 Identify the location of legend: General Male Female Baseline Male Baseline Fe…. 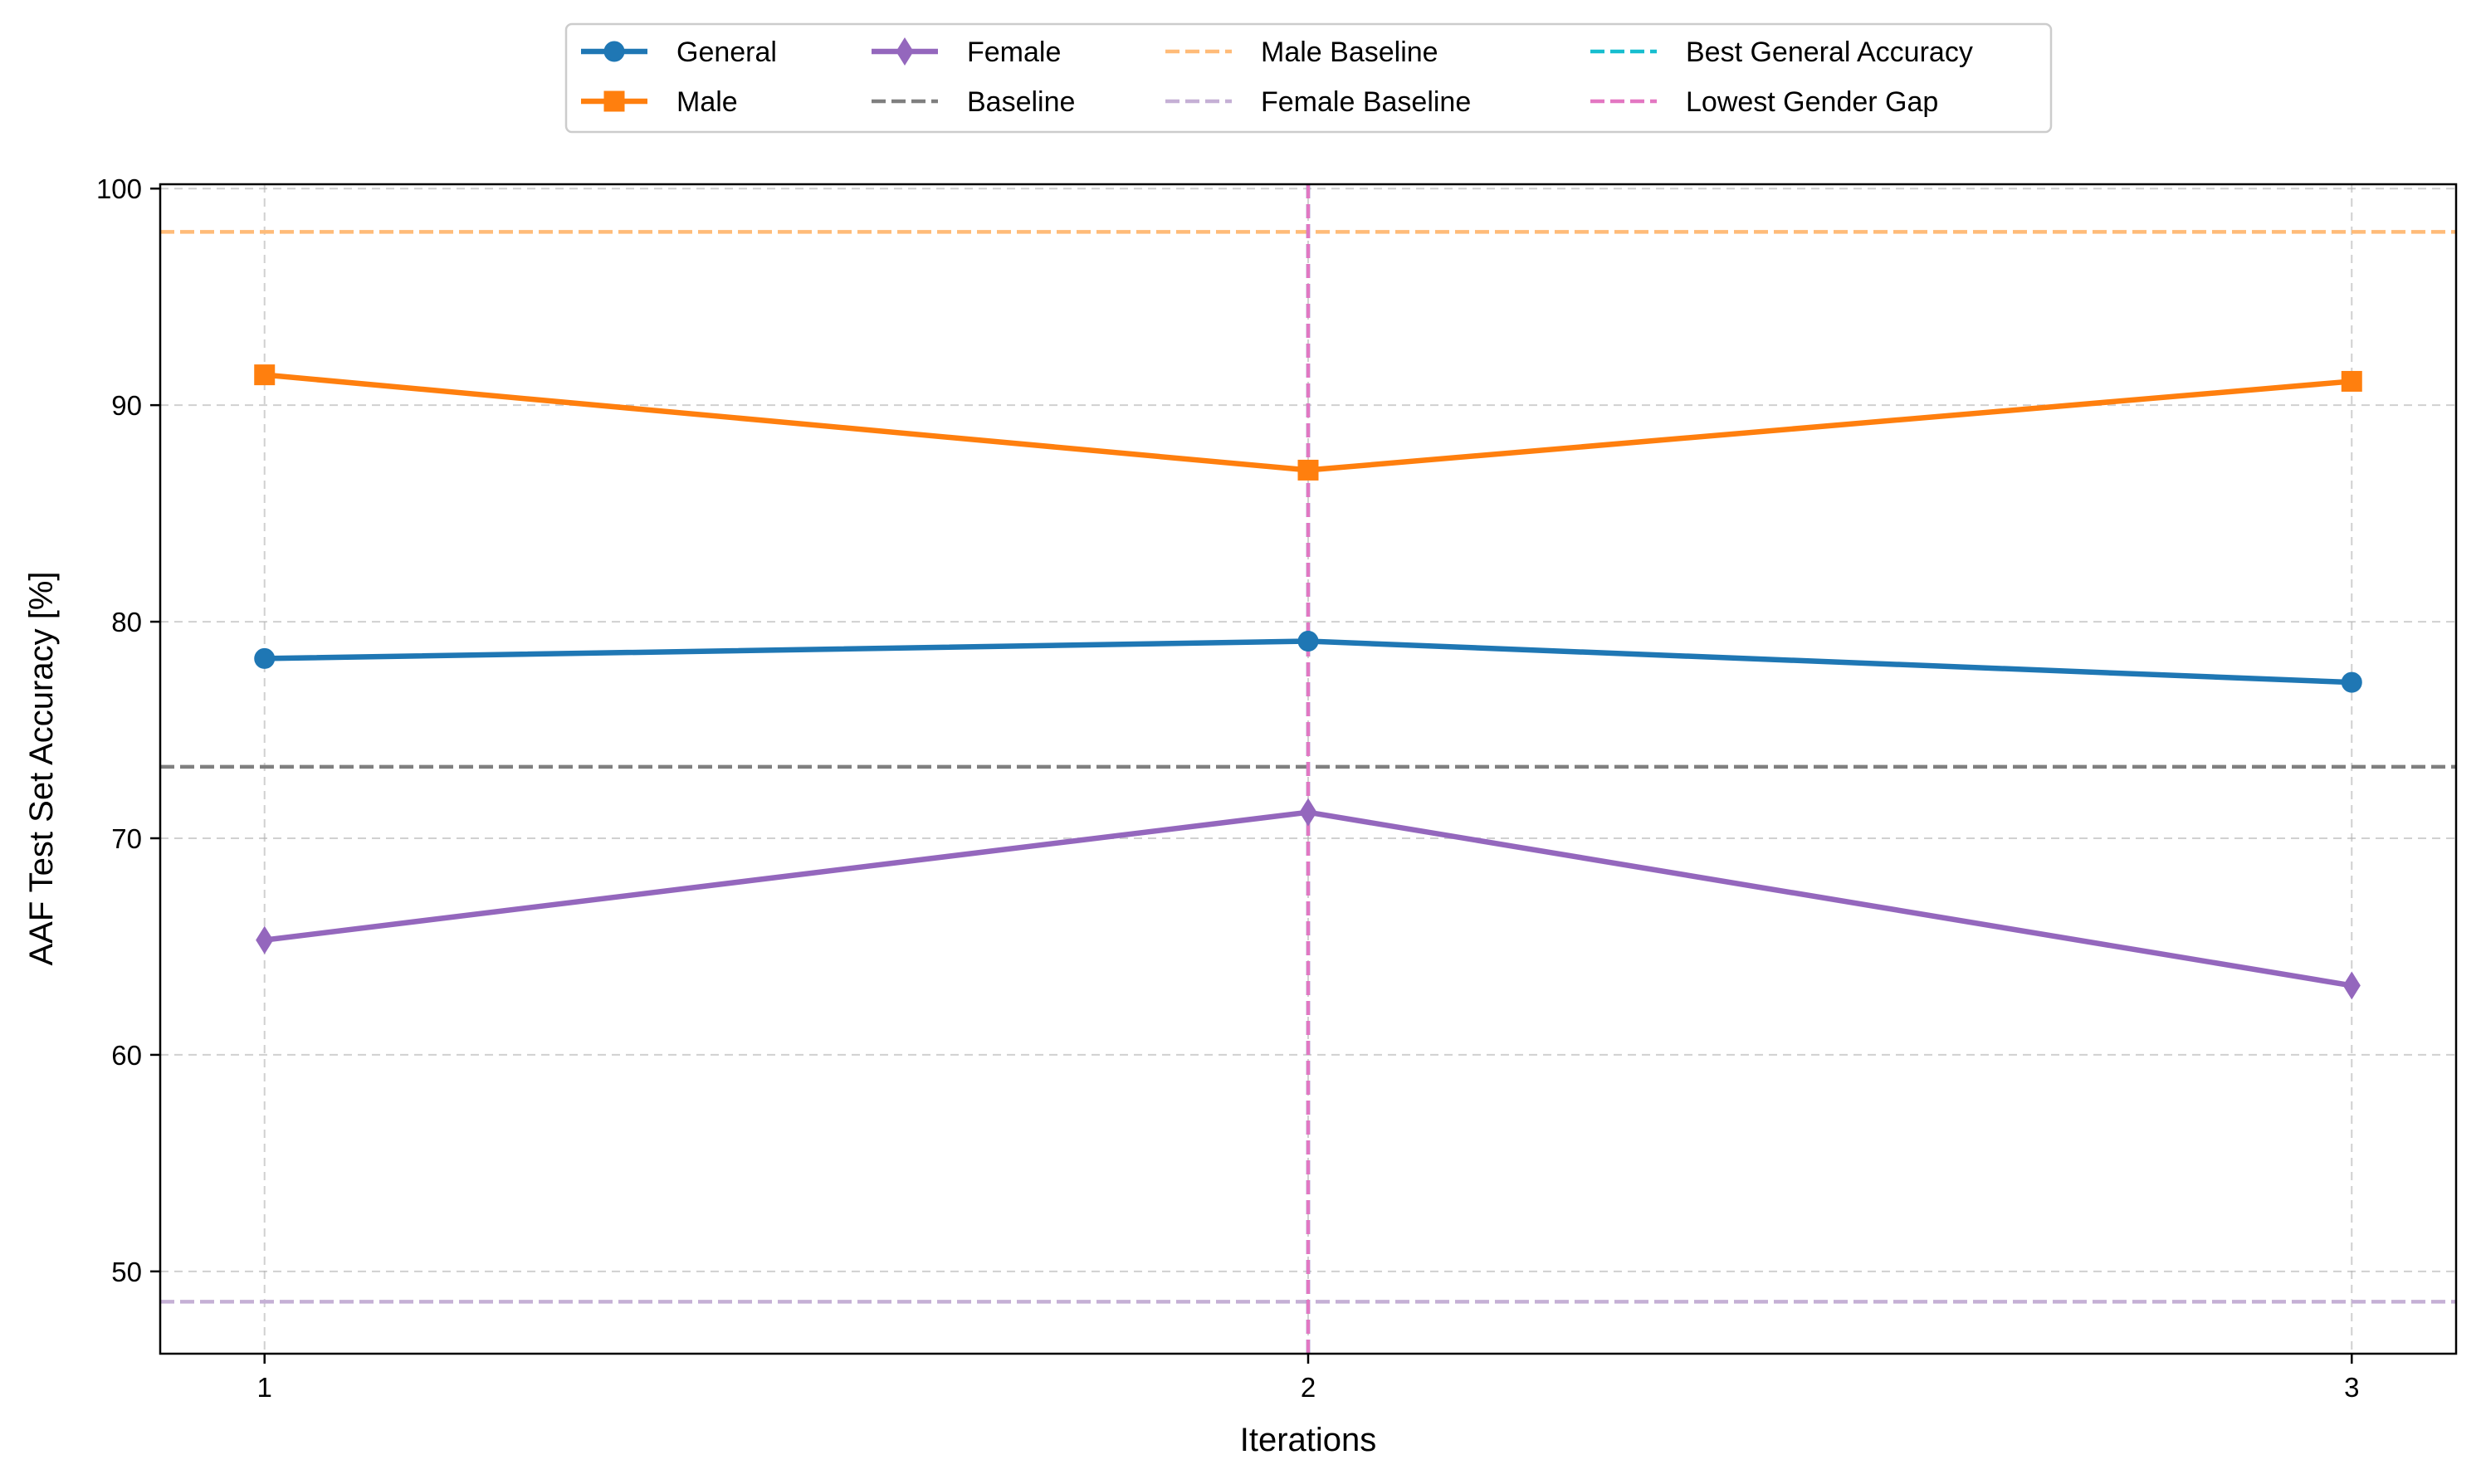
(1309, 78).